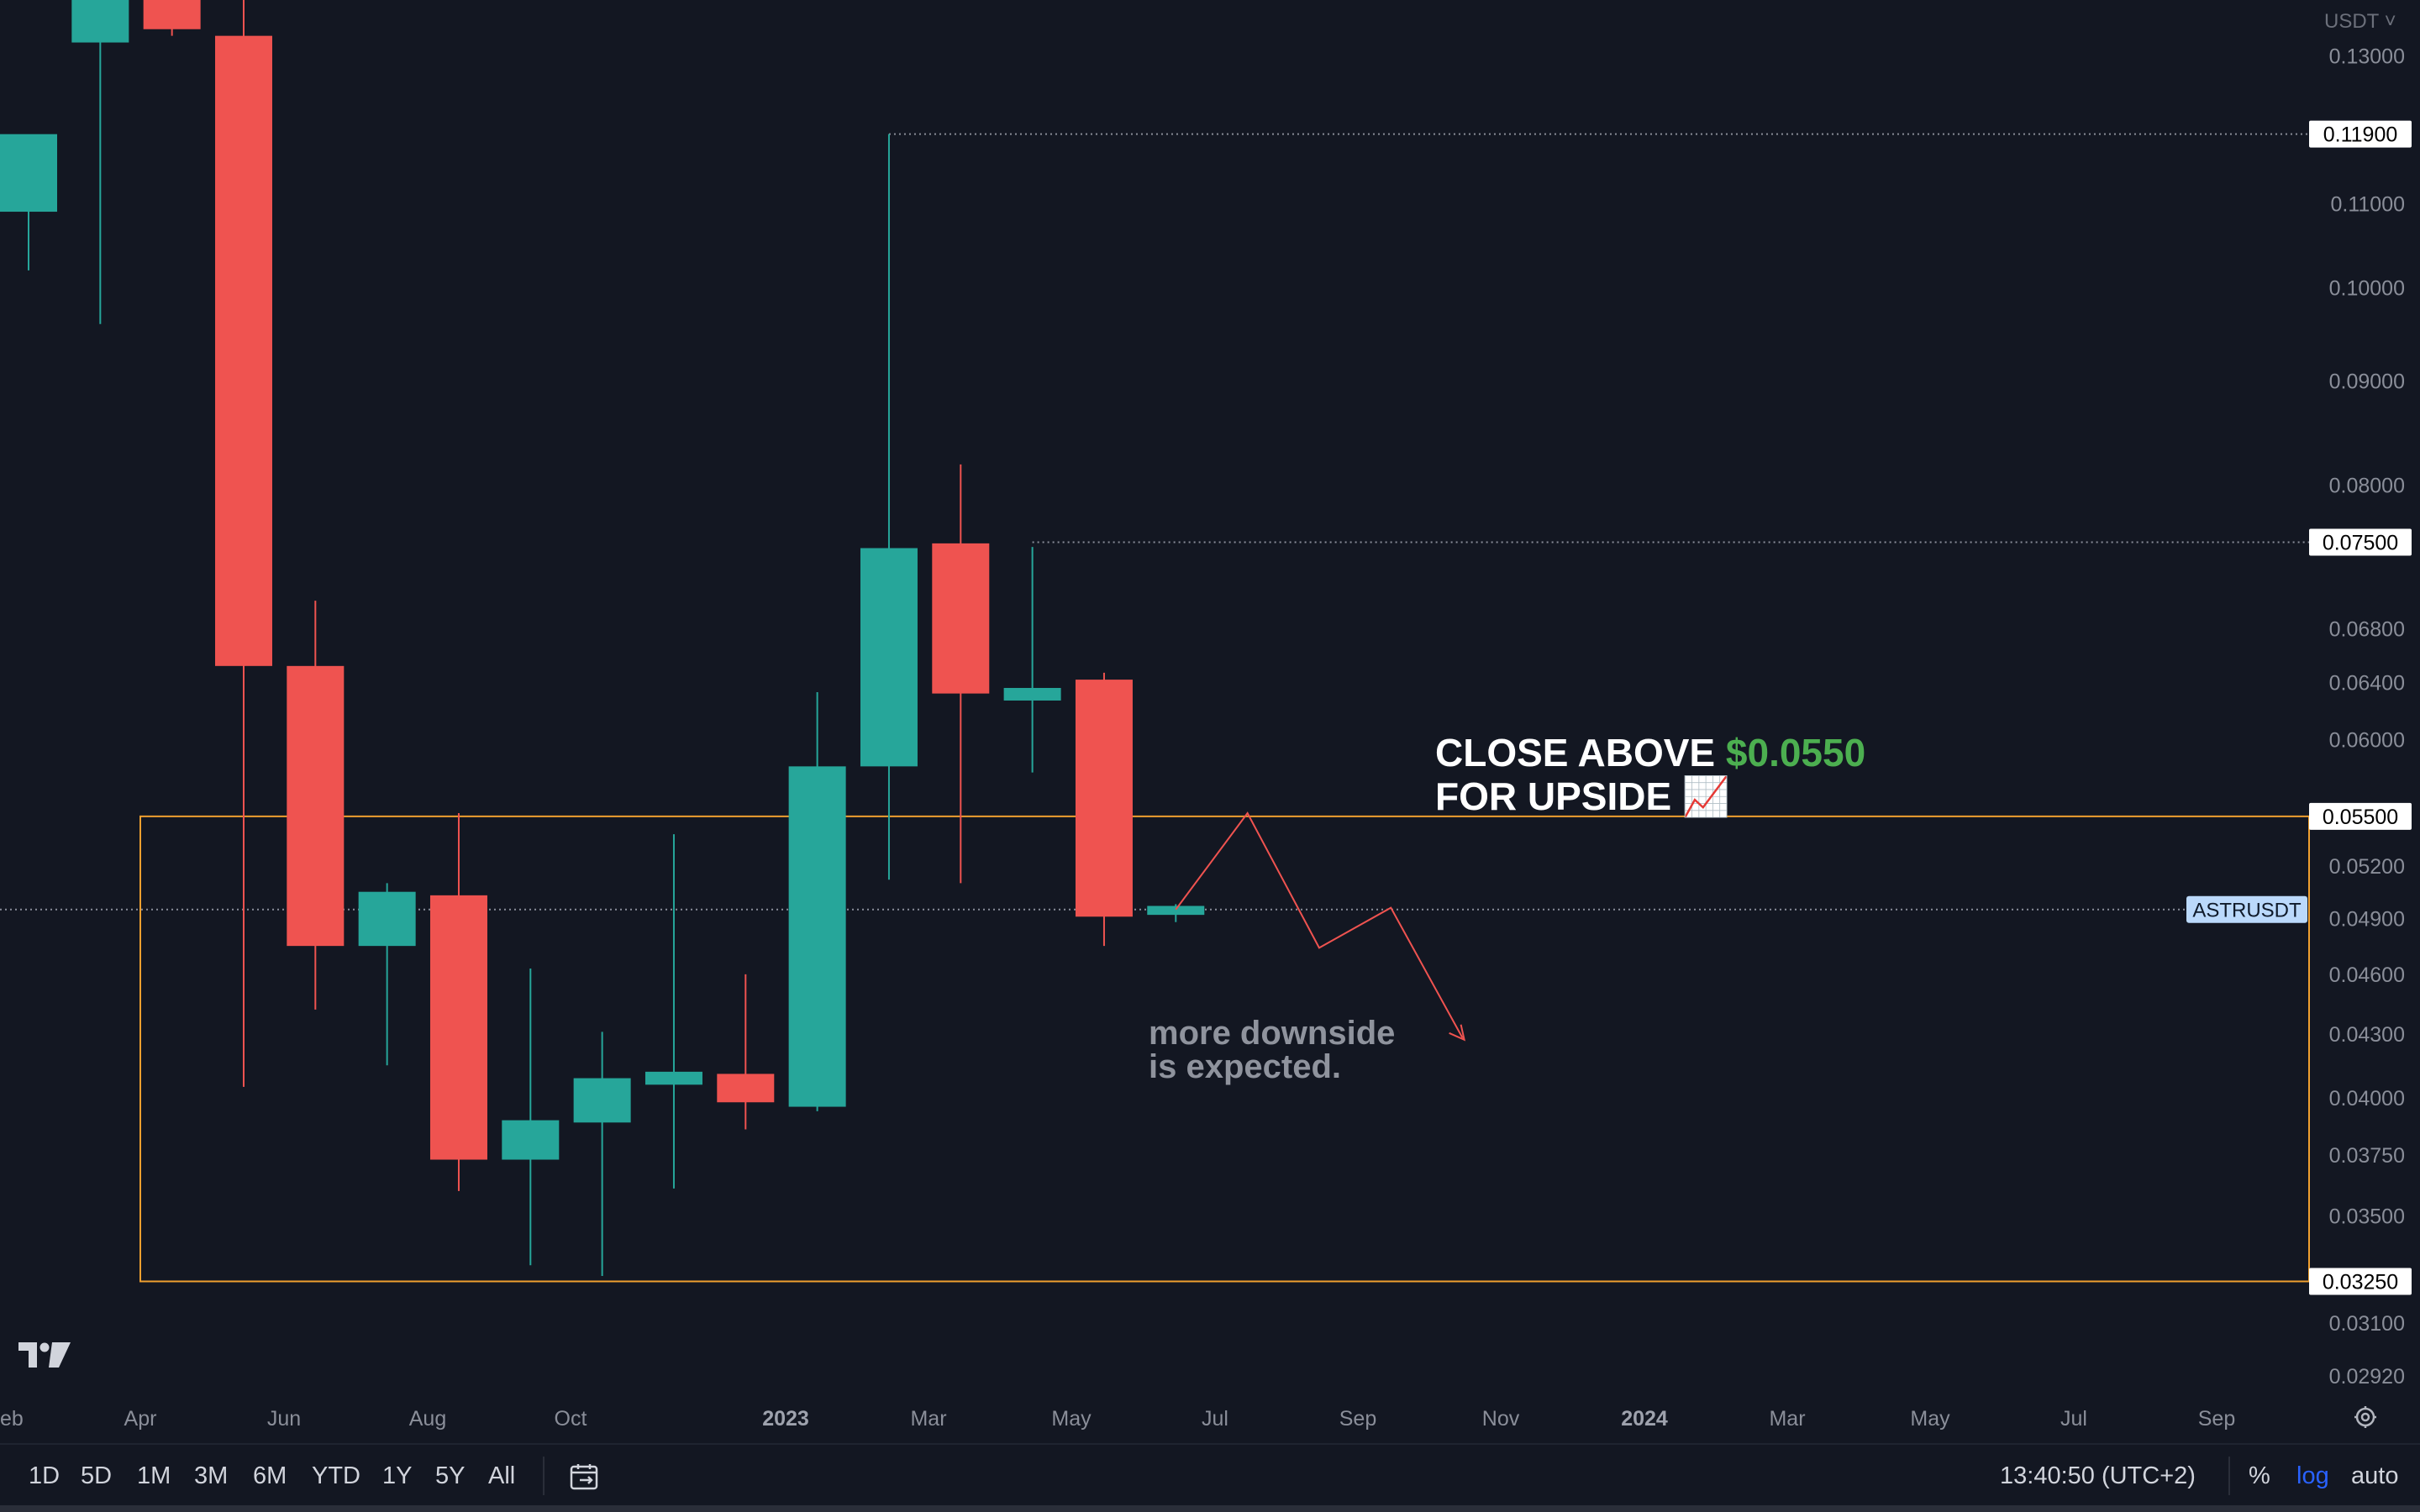  Describe the element at coordinates (1319, 925) in the screenshot. I see `projection-path` at that location.